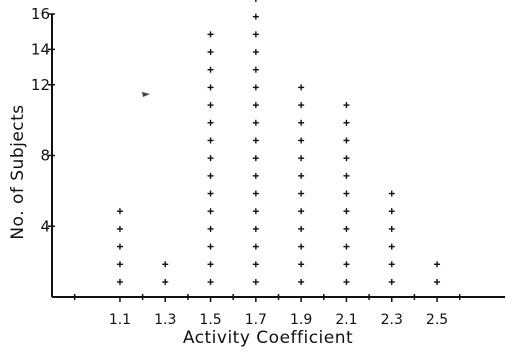  Describe the element at coordinates (392, 320) in the screenshot. I see `x-tick-label: 2.3` at that location.